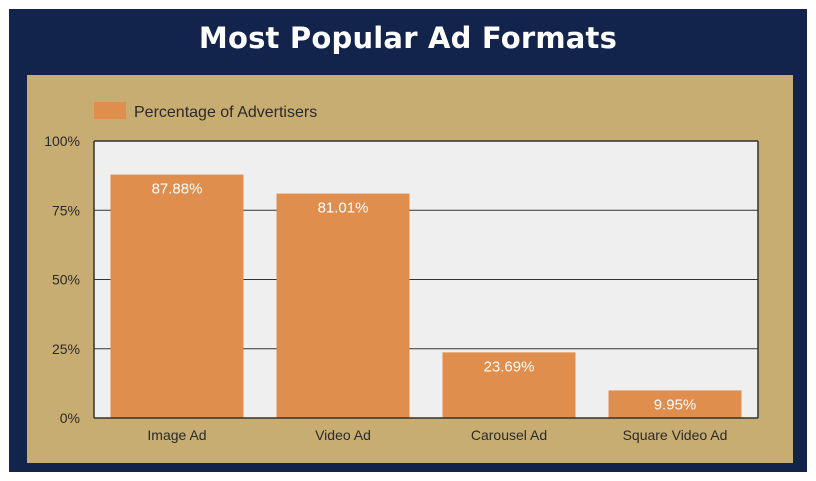  Describe the element at coordinates (225, 112) in the screenshot. I see `legend-label: Percentage of Advertisers` at that location.